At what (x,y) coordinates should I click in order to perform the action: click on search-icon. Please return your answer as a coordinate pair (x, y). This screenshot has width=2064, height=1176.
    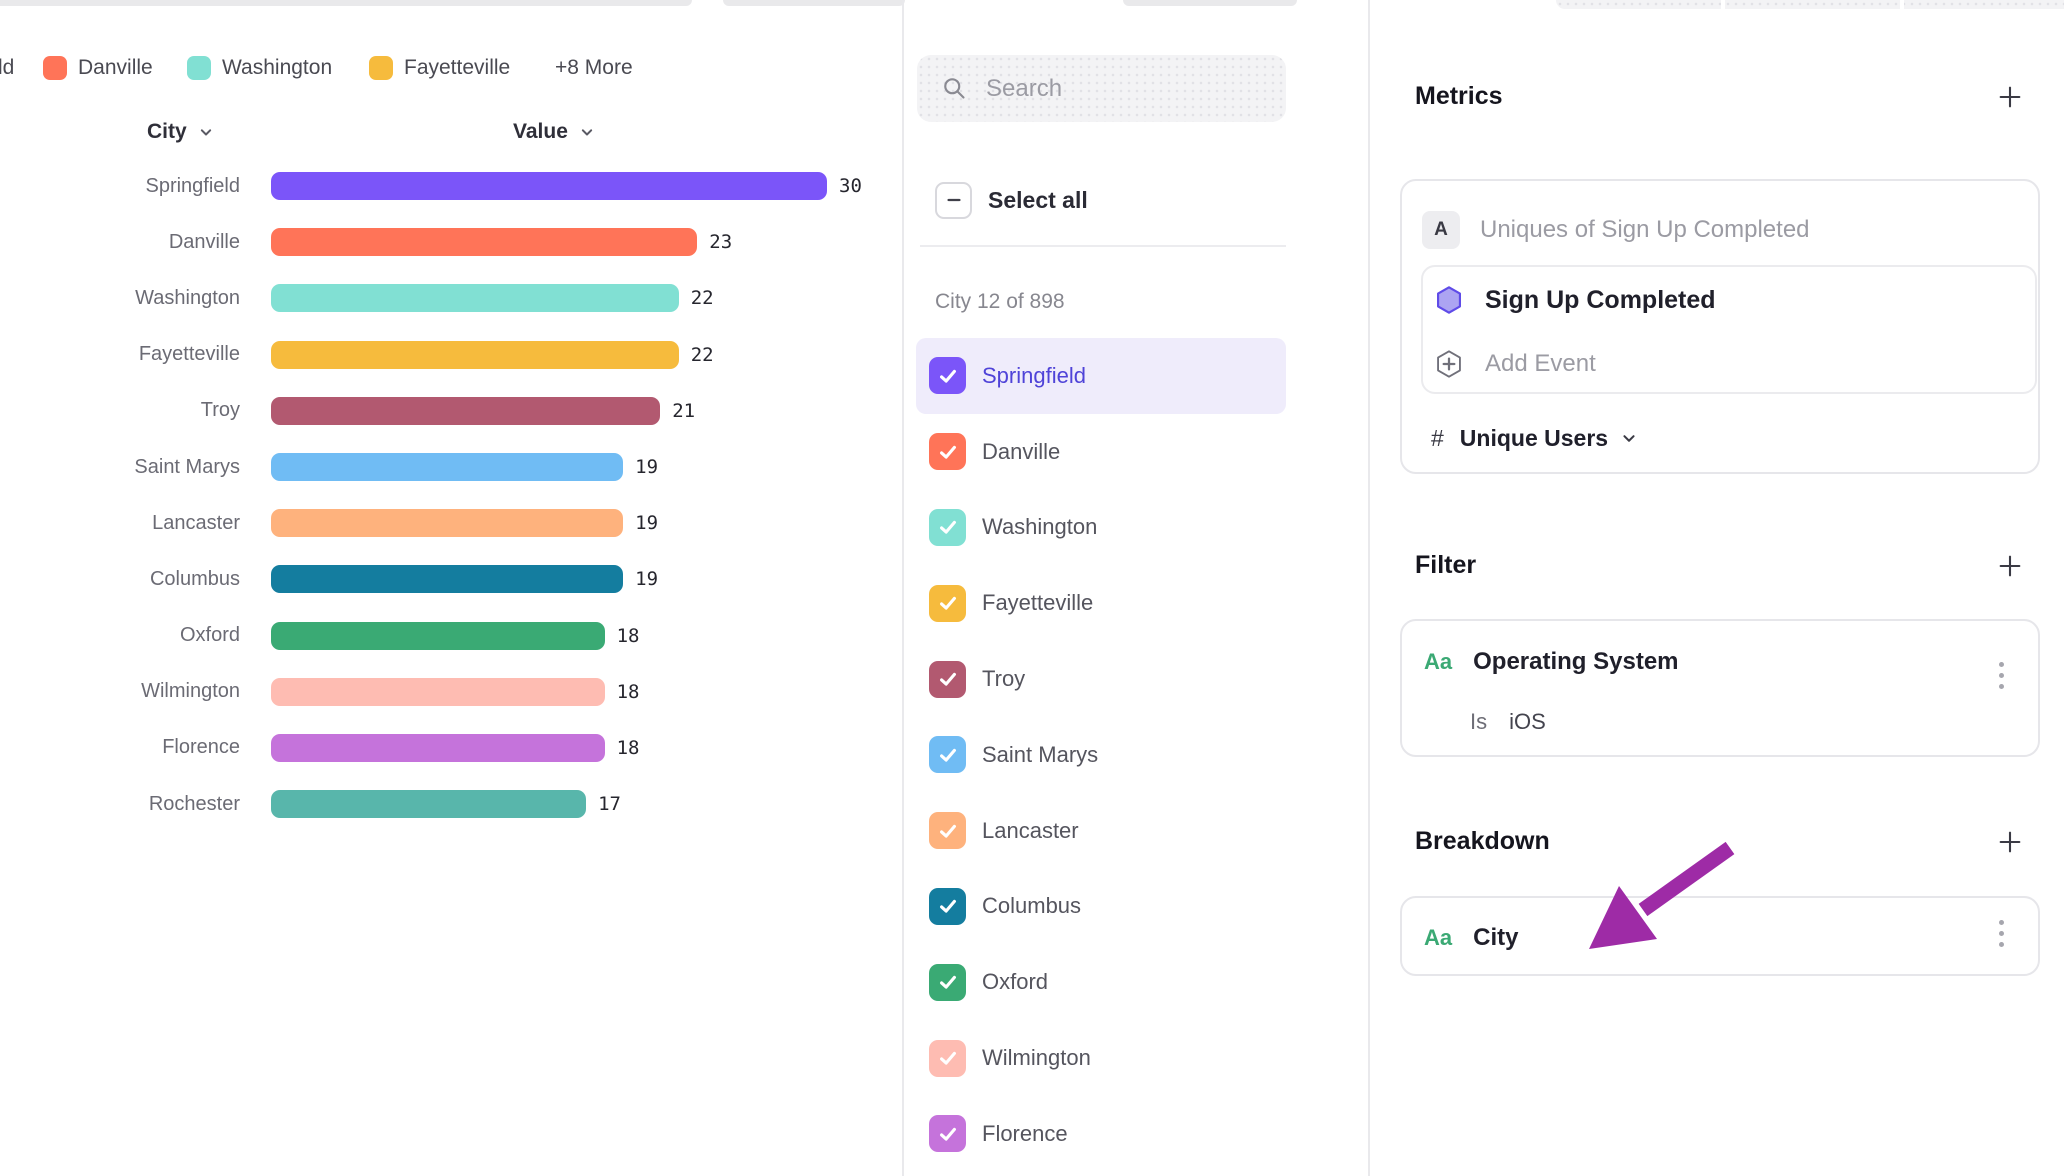
    Looking at the image, I should click on (954, 88).